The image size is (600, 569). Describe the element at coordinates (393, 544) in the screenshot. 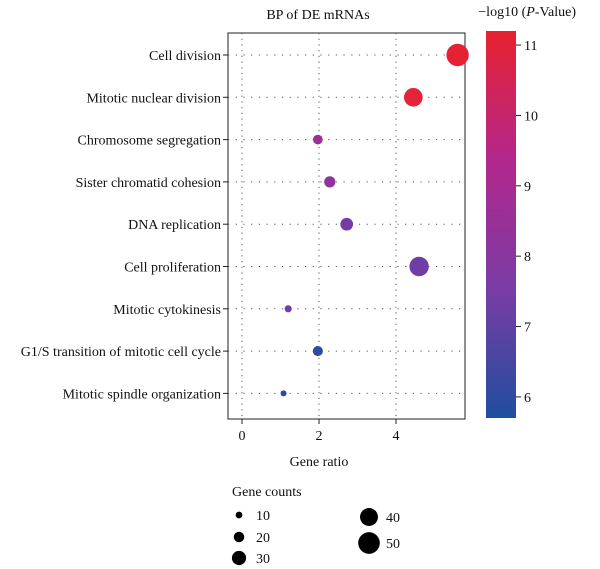

I see `size-legend-label: 50` at that location.